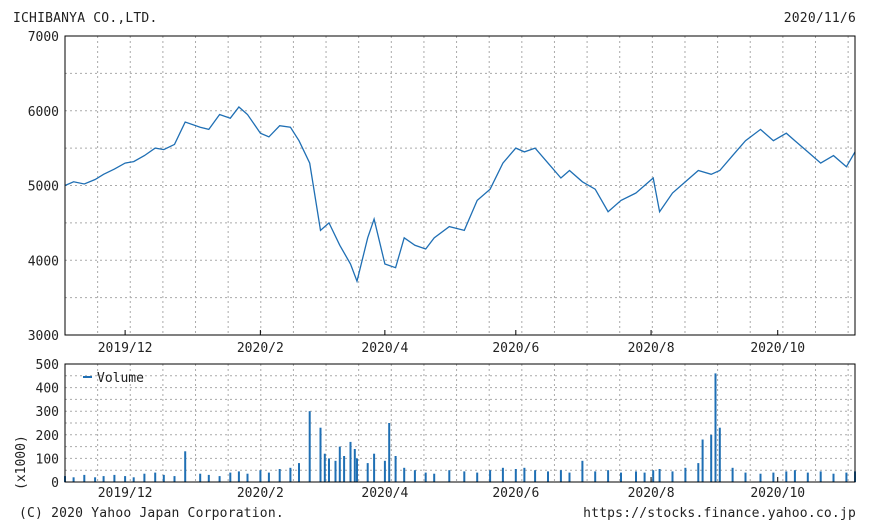  What do you see at coordinates (43, 336) in the screenshot?
I see `y-tick-label: 3000` at bounding box center [43, 336].